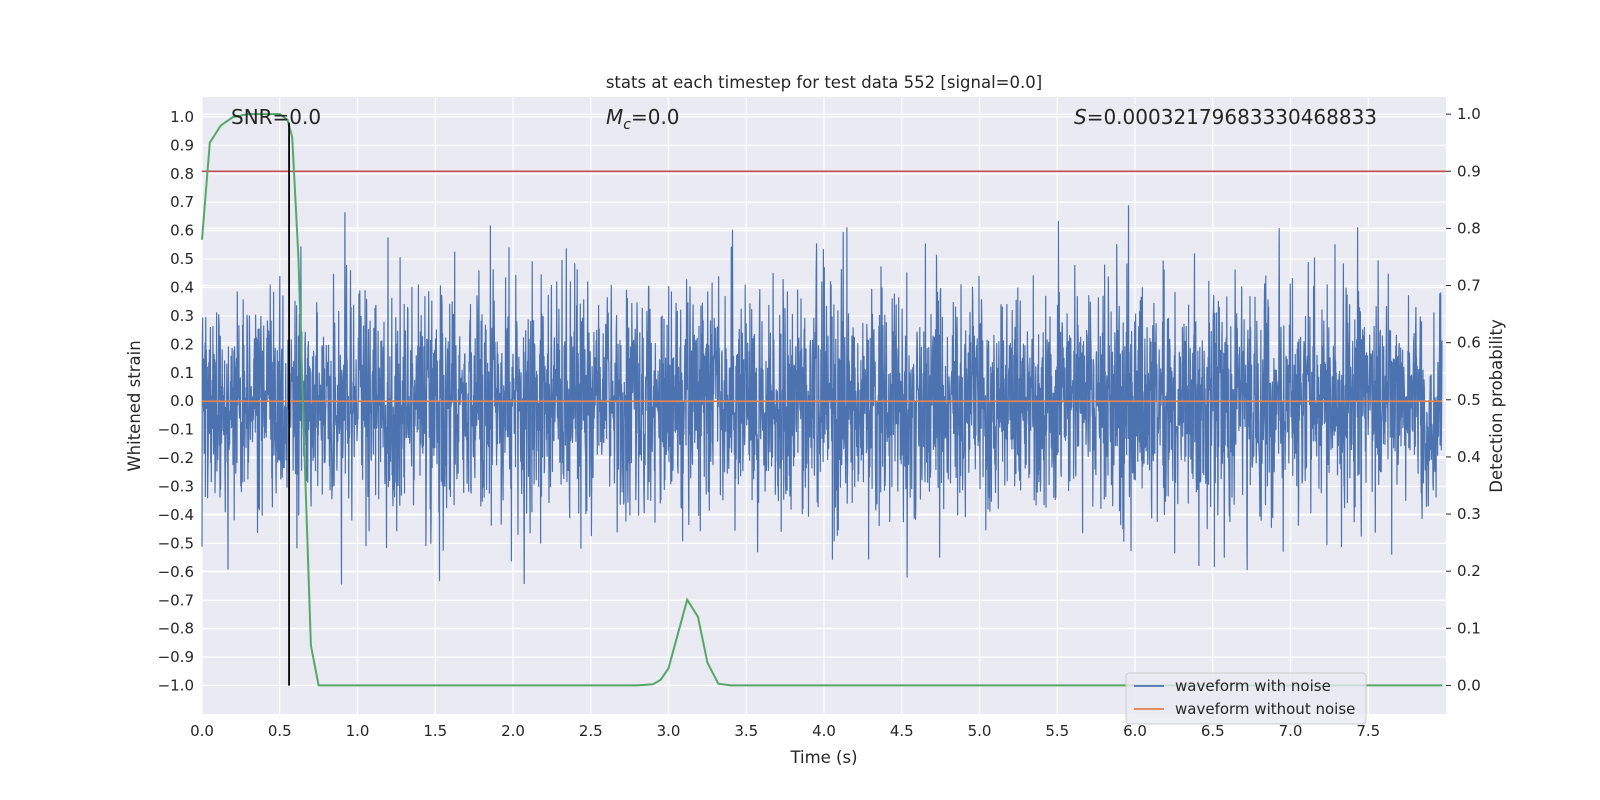  What do you see at coordinates (1469, 343) in the screenshot?
I see `y-right-tick-label: 0.6` at bounding box center [1469, 343].